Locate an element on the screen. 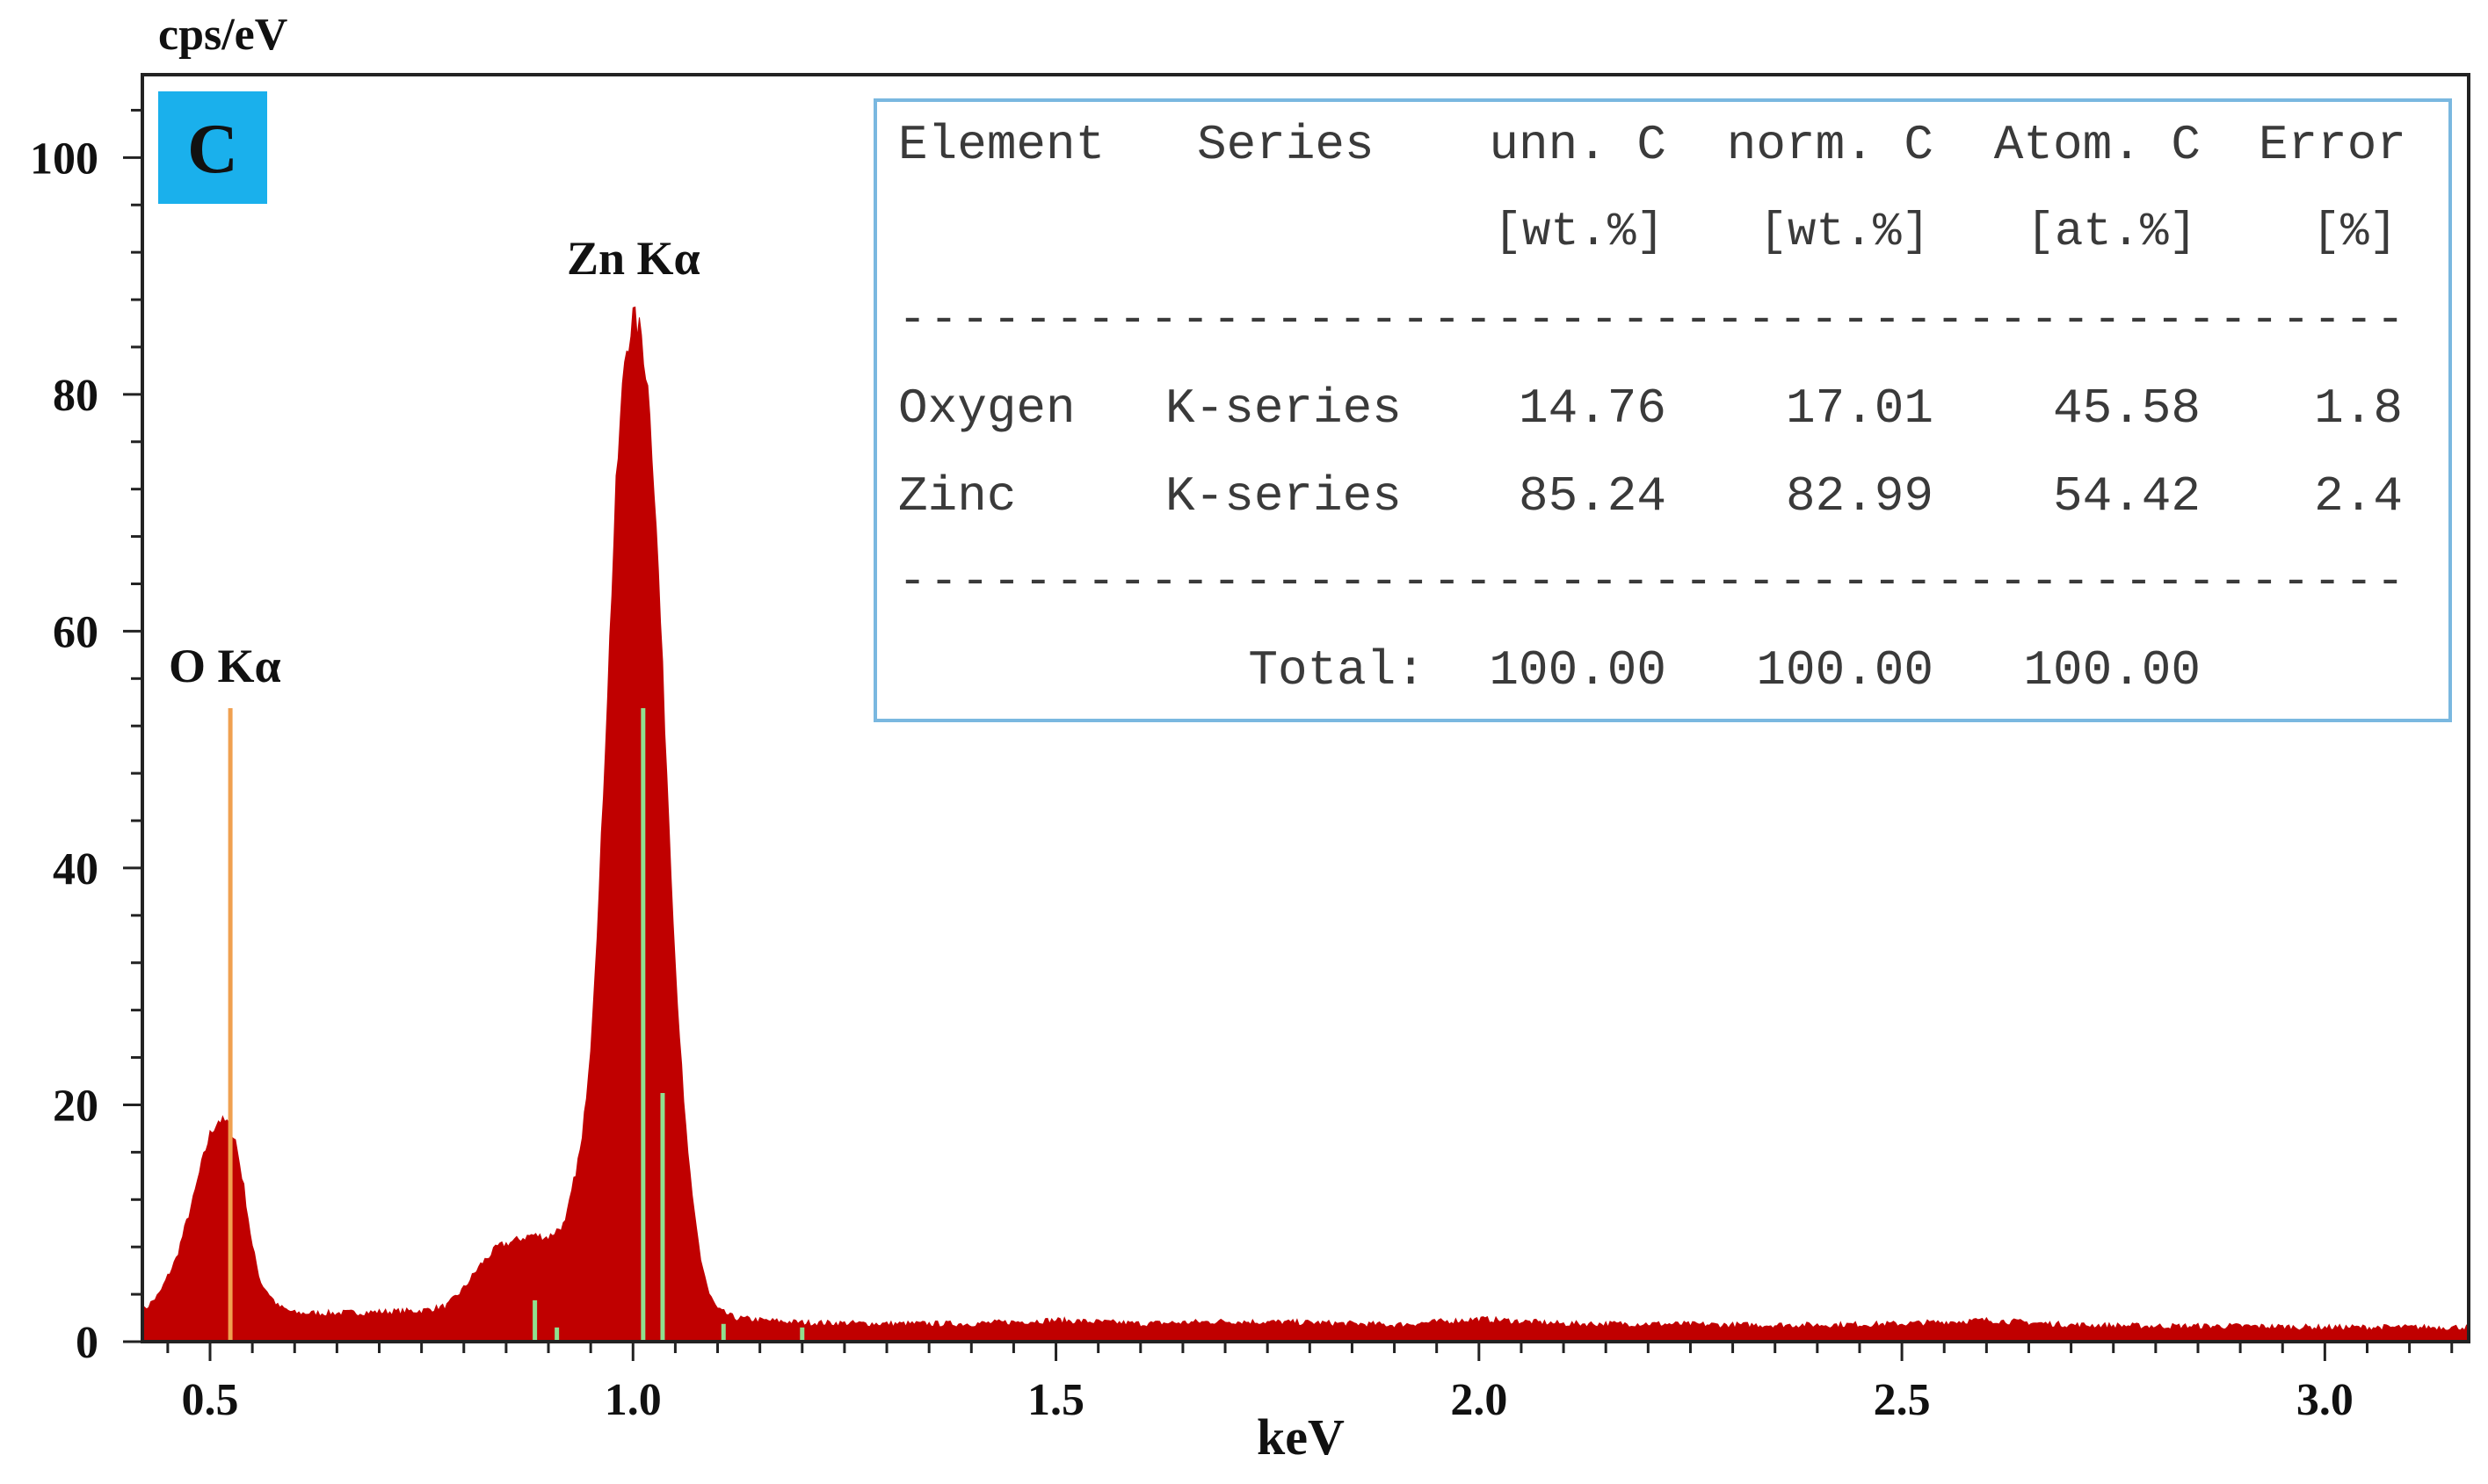 The width and height of the screenshot is (2488, 1484). table-cell-norm: 82.99 is located at coordinates (1860, 496).